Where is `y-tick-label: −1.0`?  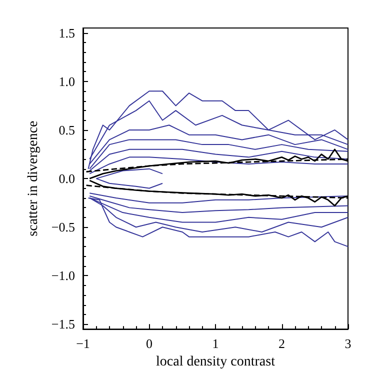
y-tick-label: −1.0 is located at coordinates (63, 276).